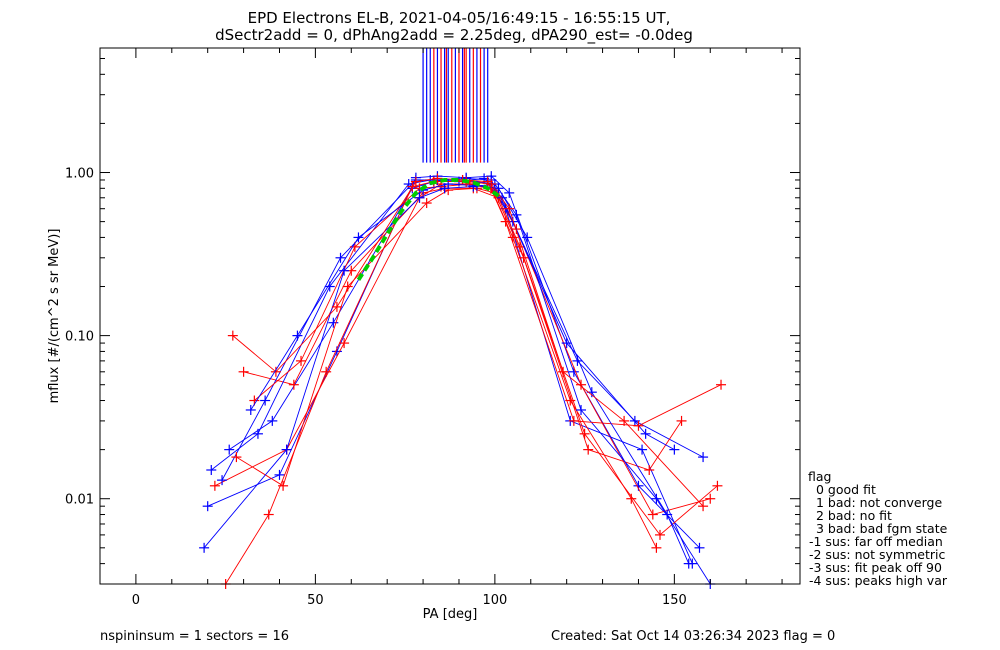 The width and height of the screenshot is (1000, 650). I want to click on legend-item: 1 bad: not converge, so click(879, 502).